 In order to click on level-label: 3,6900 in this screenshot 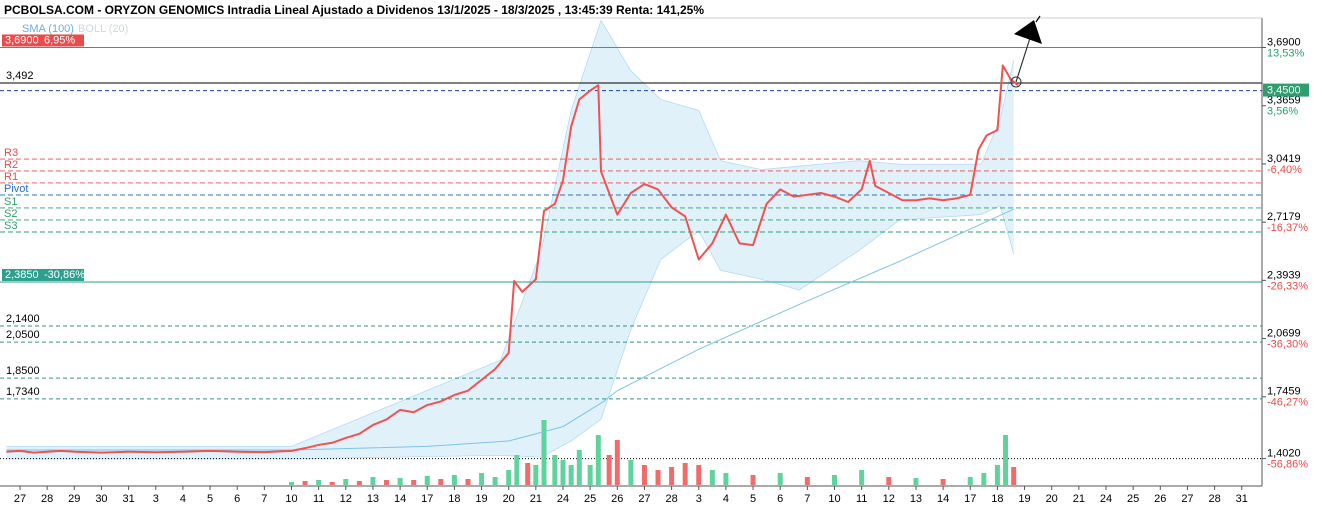, I will do `click(22, 40)`.